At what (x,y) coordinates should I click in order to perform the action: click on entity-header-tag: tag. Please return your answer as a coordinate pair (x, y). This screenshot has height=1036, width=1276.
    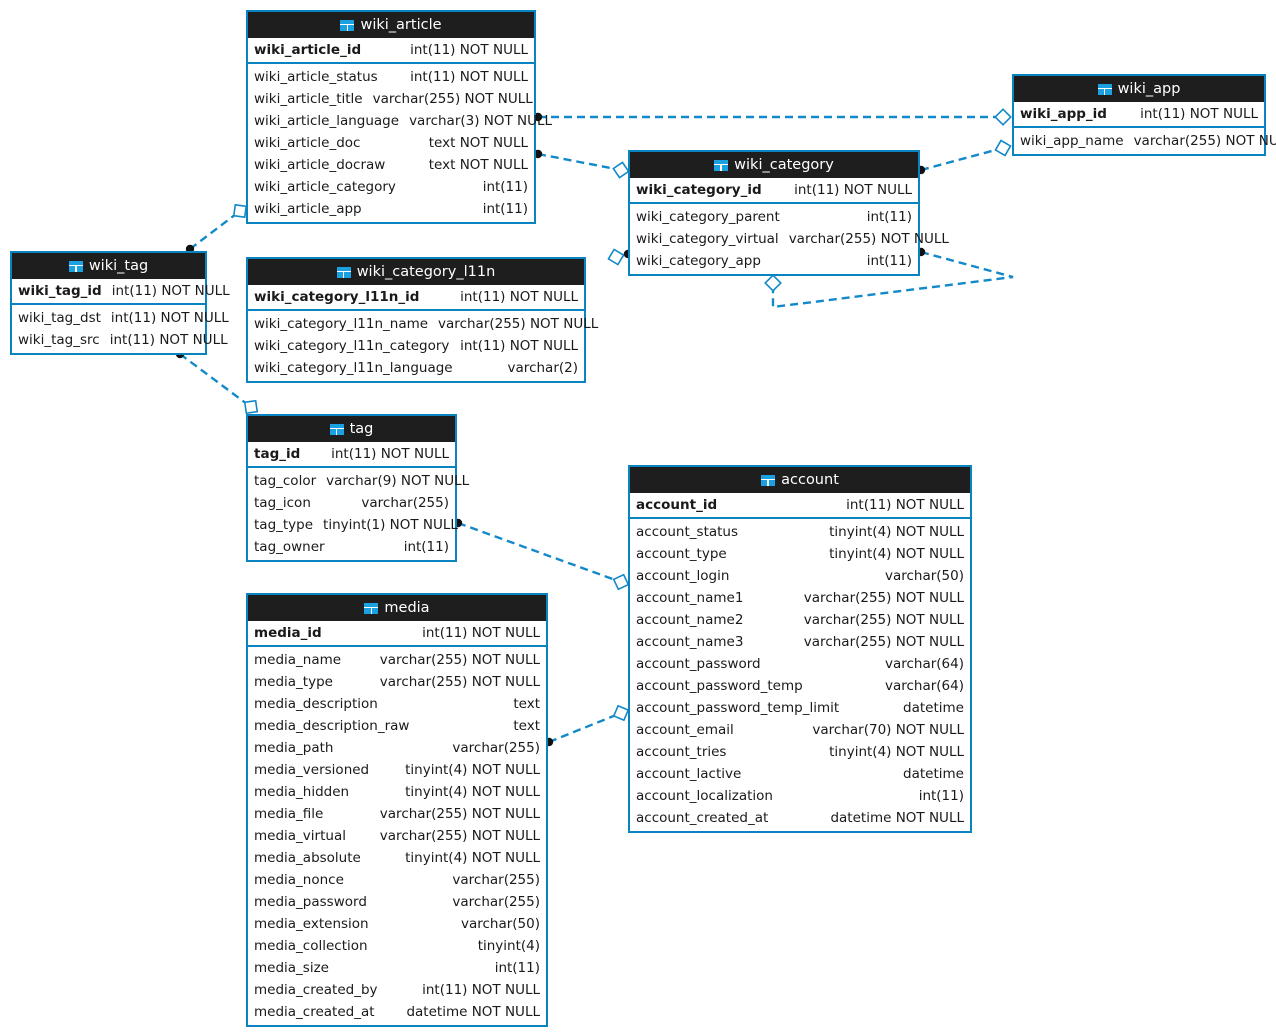
    Looking at the image, I should click on (351, 429).